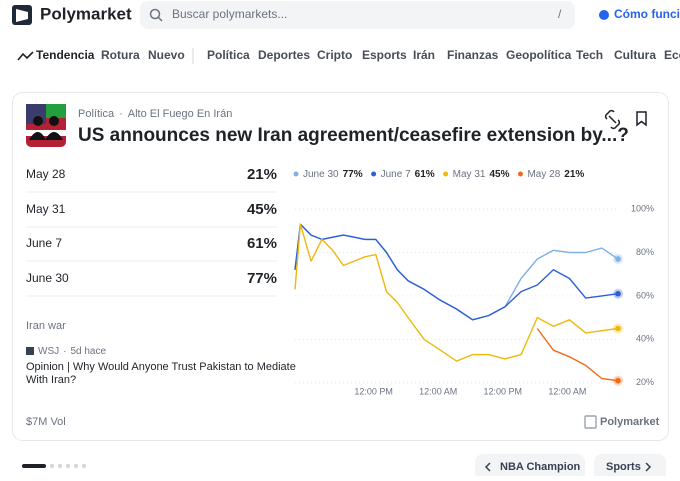  Describe the element at coordinates (48, 351) in the screenshot. I see `source-part: WSJ` at that location.